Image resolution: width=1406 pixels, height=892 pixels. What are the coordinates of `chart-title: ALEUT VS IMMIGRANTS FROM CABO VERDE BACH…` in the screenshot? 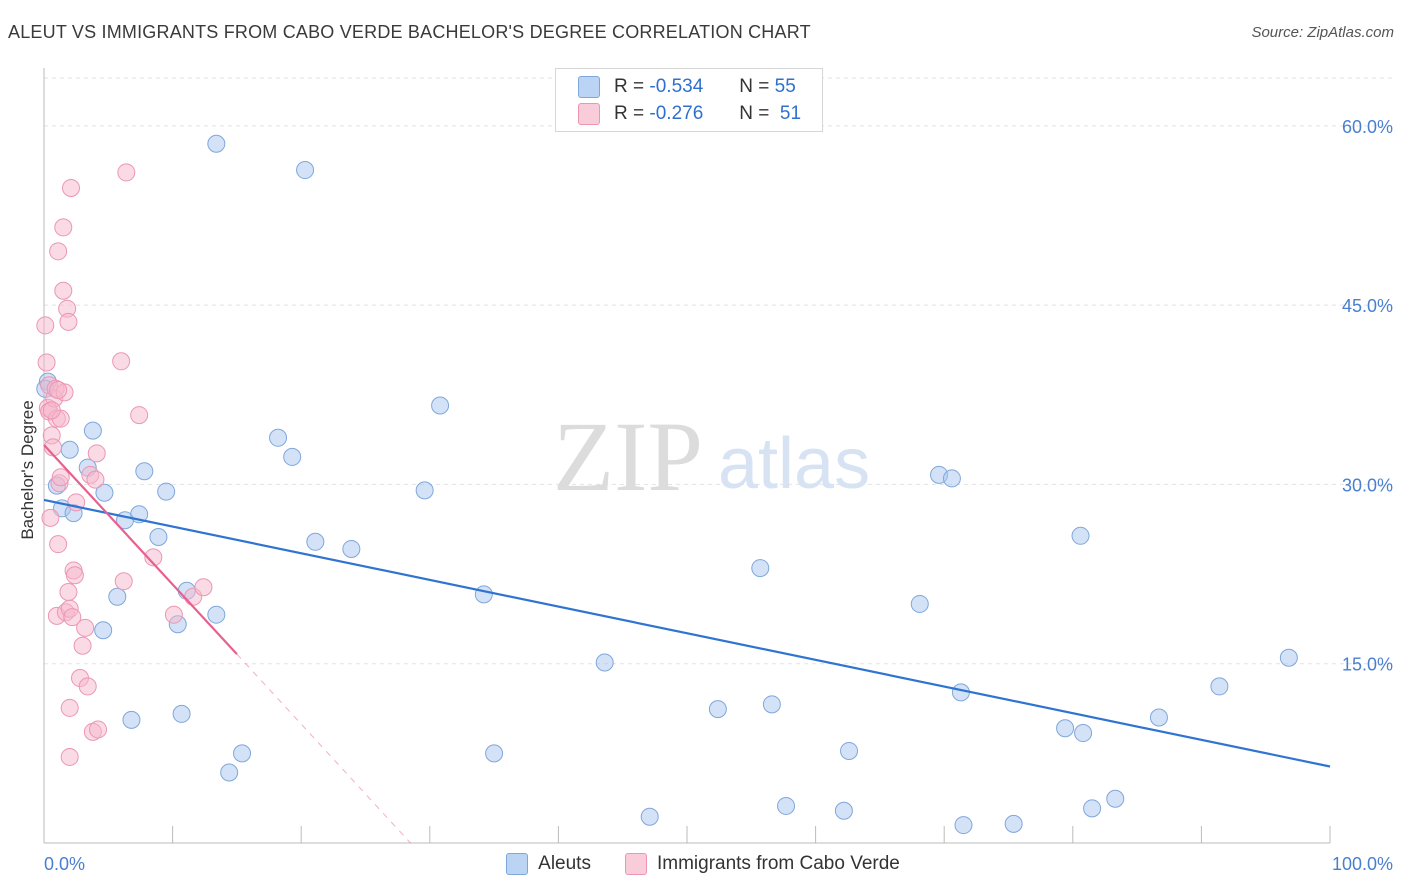 It's located at (409, 32).